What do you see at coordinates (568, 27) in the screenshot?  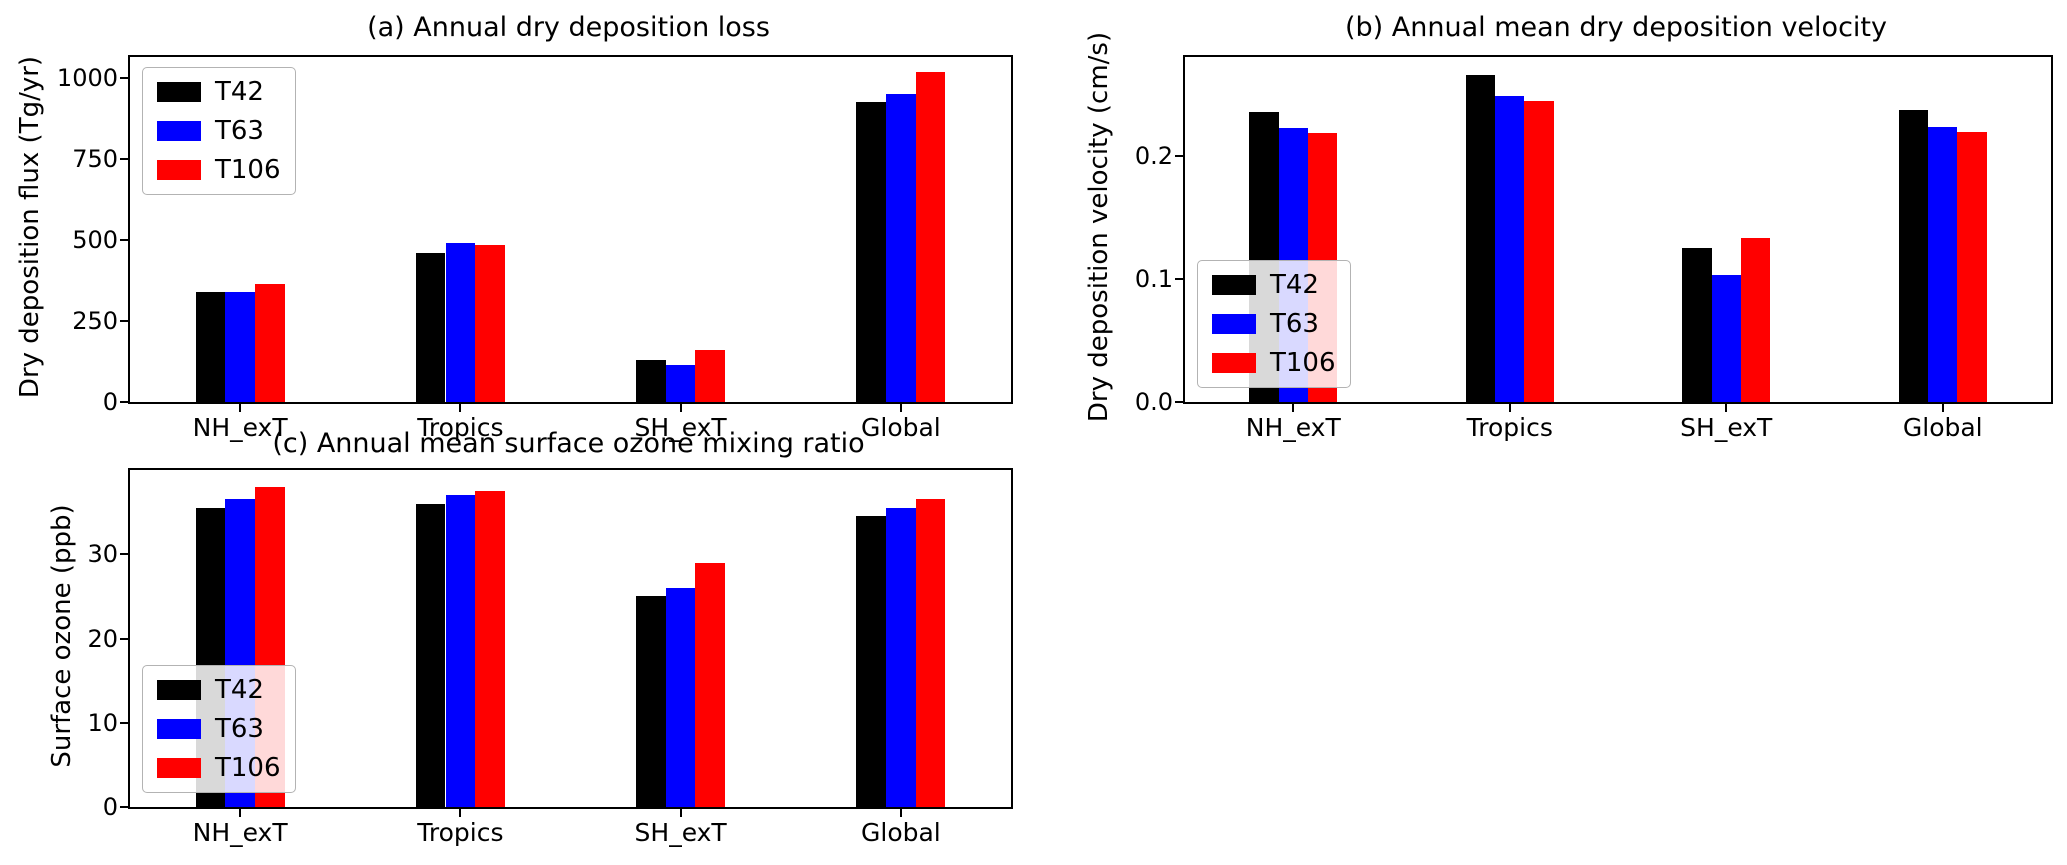 I see `chart-title: (a) Annual dry deposition loss` at bounding box center [568, 27].